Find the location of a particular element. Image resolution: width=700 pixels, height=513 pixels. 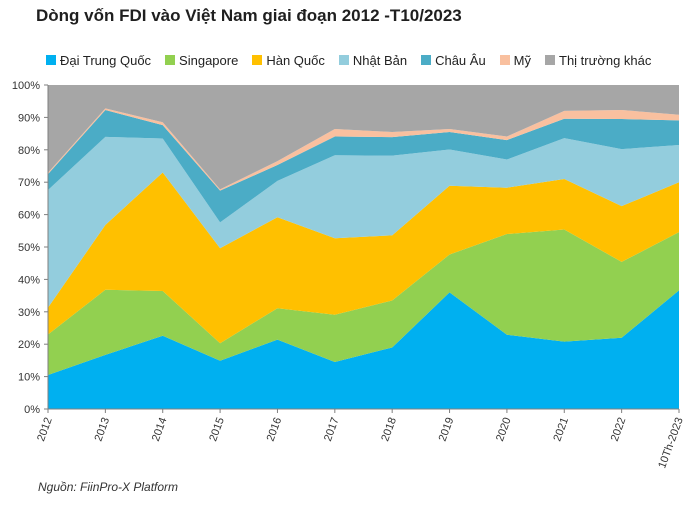

legend-item-singapore: Singapore is located at coordinates (201, 60).